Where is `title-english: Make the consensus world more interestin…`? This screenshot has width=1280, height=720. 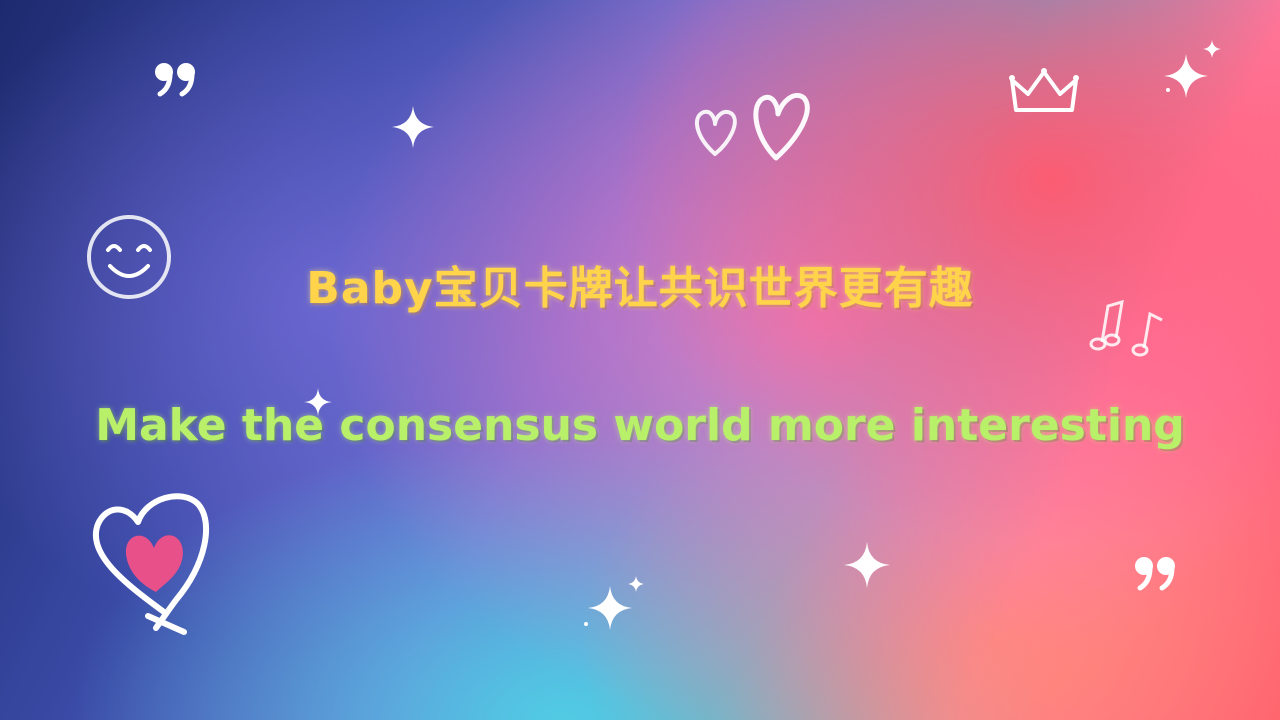
title-english: Make the consensus world more interestin… is located at coordinates (640, 425).